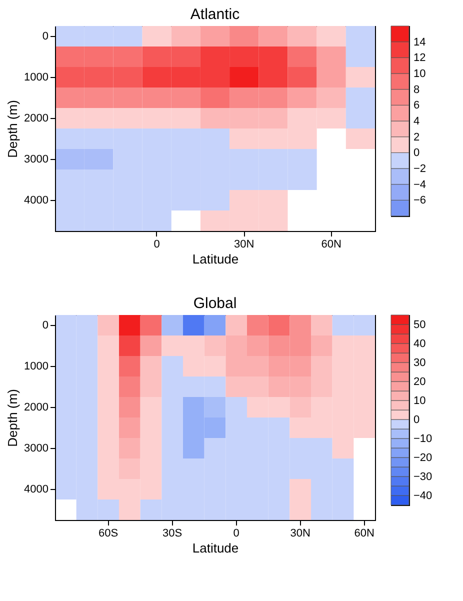 This screenshot has width=463, height=601. I want to click on color-bar-label: −30, so click(423, 477).